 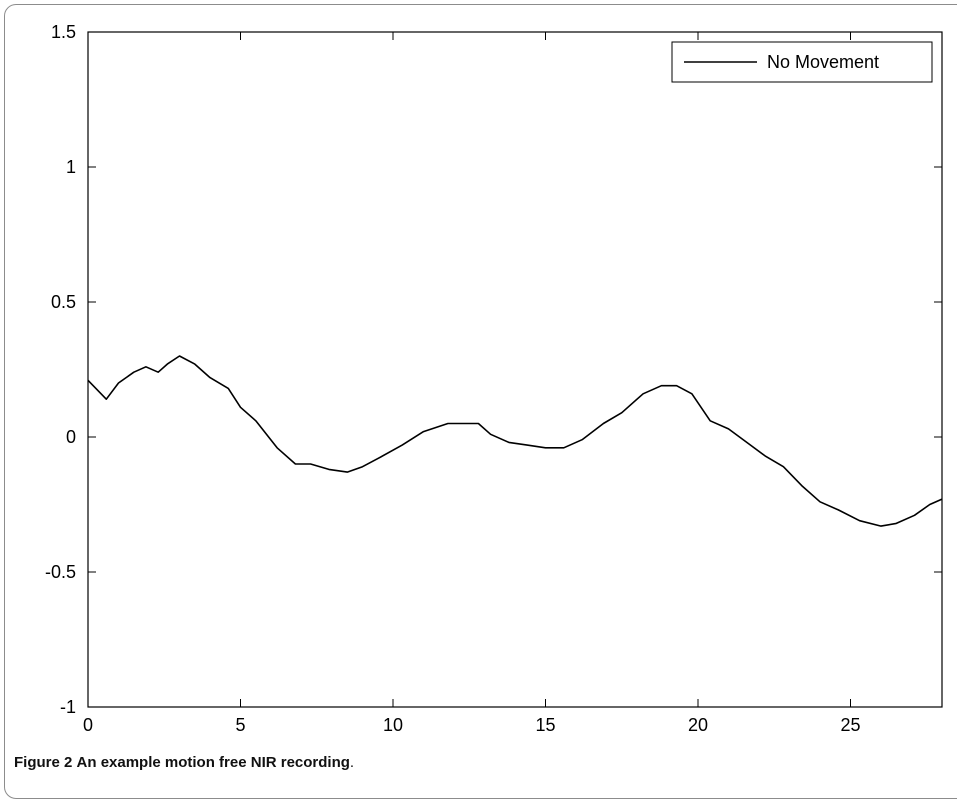 What do you see at coordinates (63, 32) in the screenshot?
I see `y-tick-label: 1.5` at bounding box center [63, 32].